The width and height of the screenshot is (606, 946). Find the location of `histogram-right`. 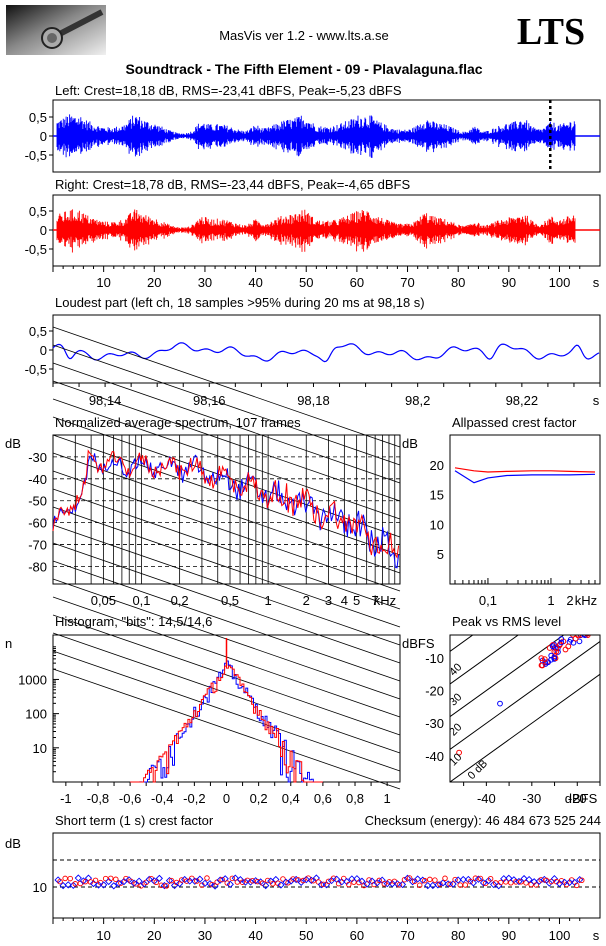

histogram-right is located at coordinates (226, 724).